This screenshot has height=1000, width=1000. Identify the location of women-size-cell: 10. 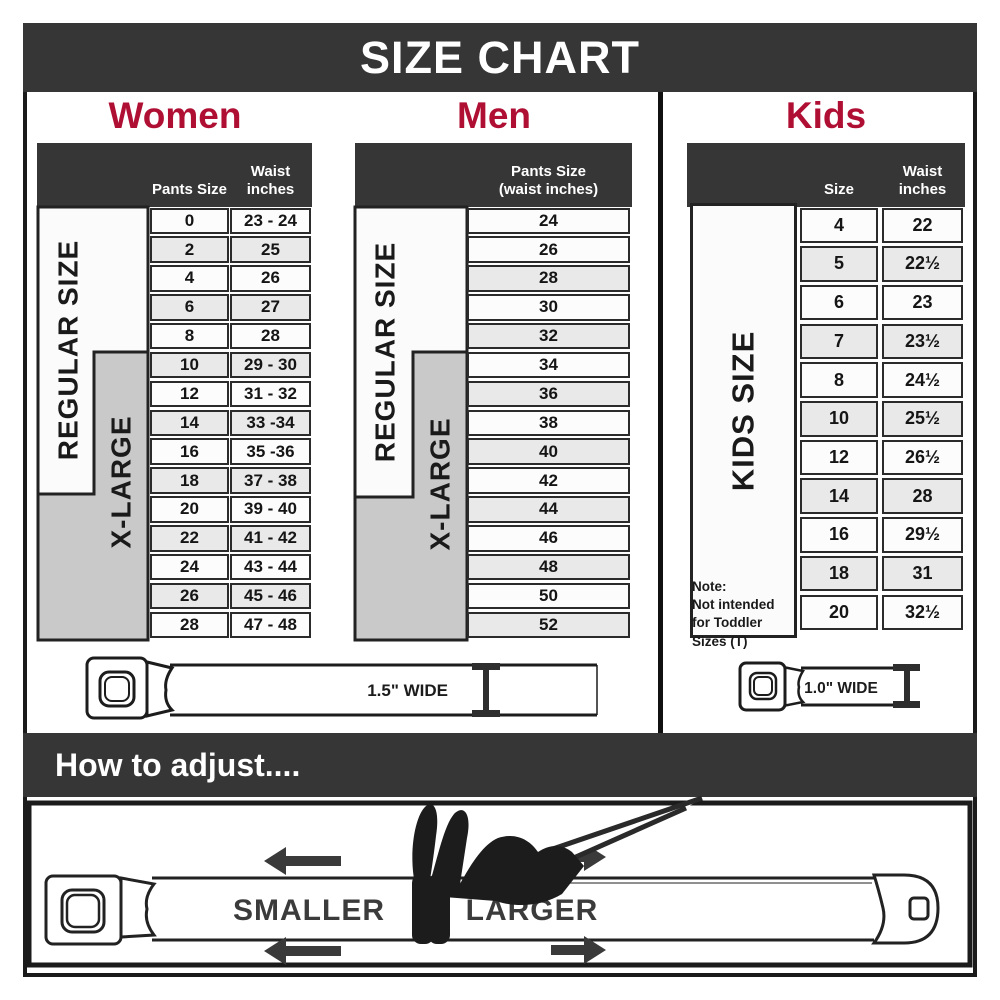
(189, 365).